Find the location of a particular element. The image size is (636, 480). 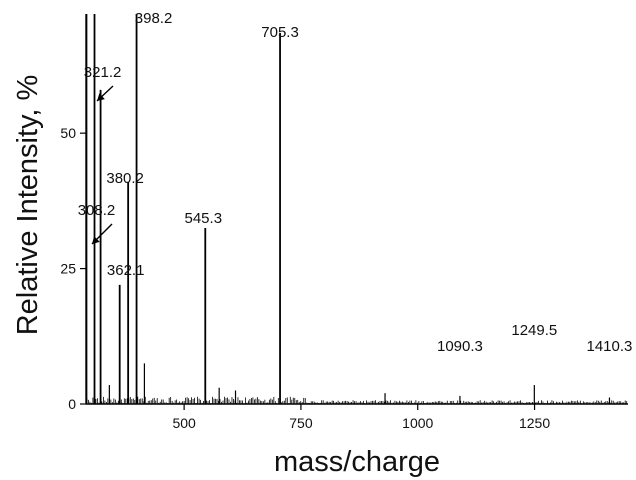

peak-label: 1090.3 is located at coordinates (460, 346).